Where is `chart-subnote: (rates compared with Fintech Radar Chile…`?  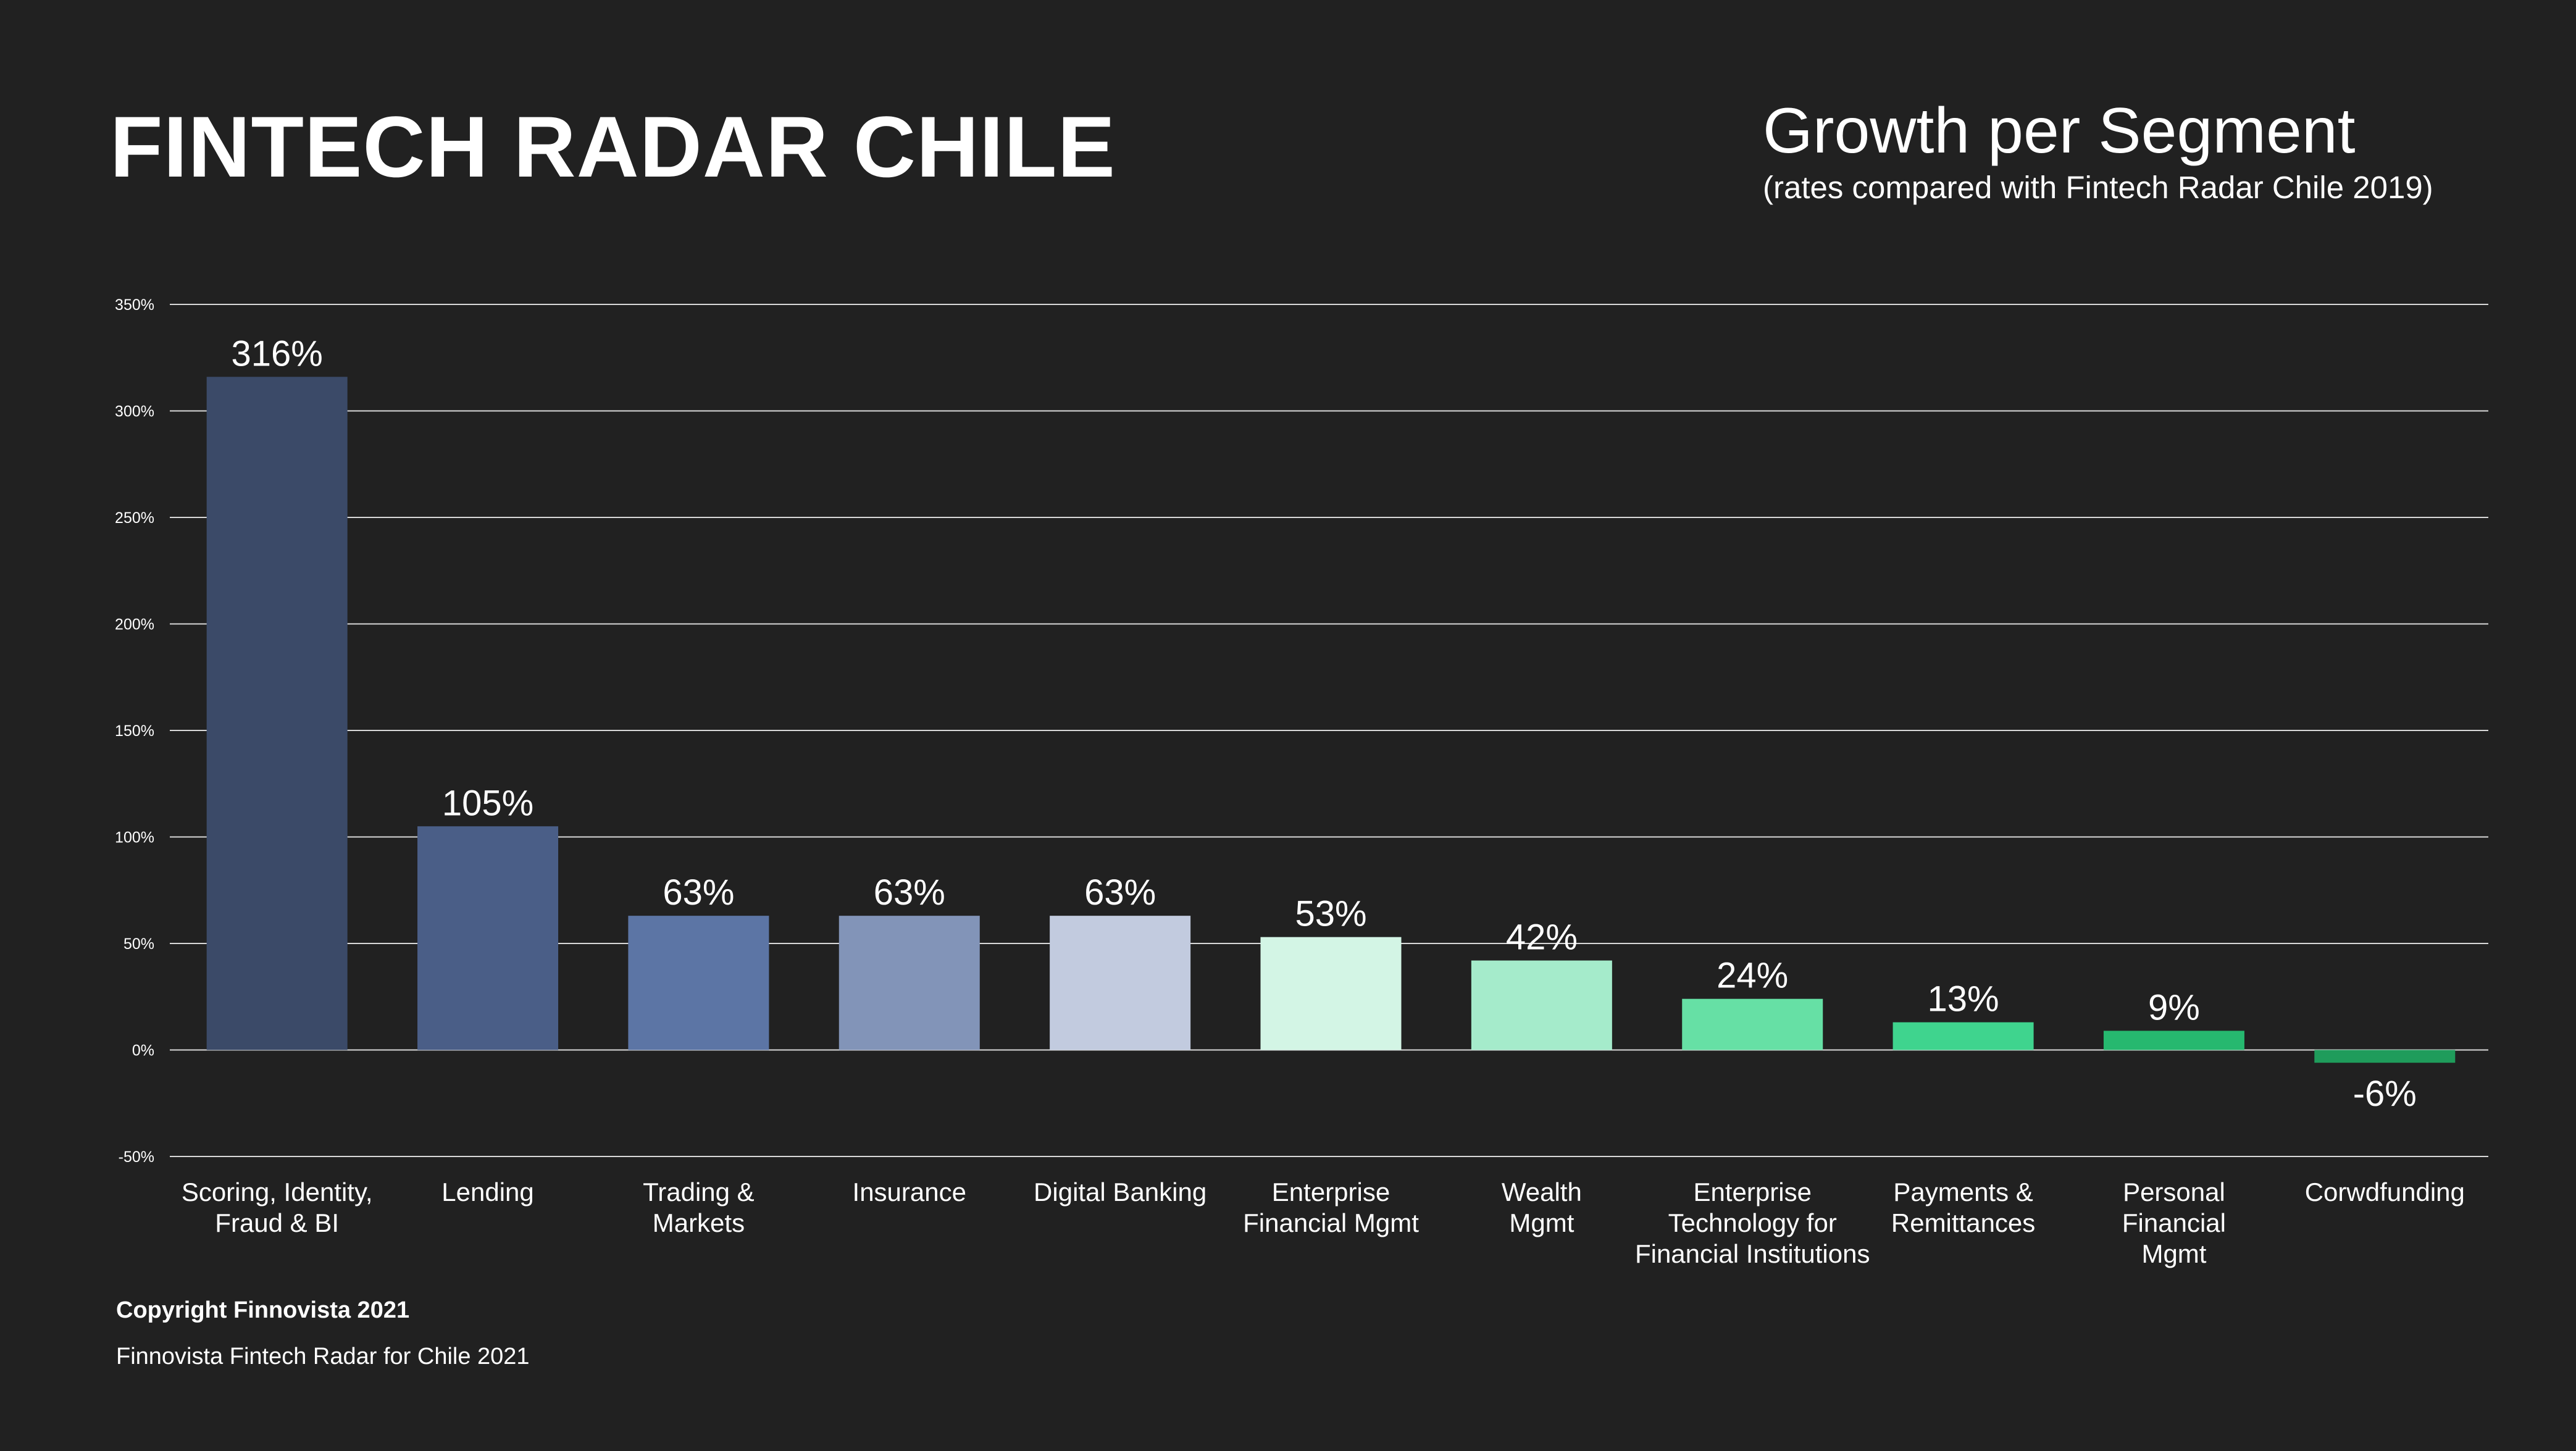
chart-subnote: (rates compared with Fintech Radar Chile… is located at coordinates (2098, 187).